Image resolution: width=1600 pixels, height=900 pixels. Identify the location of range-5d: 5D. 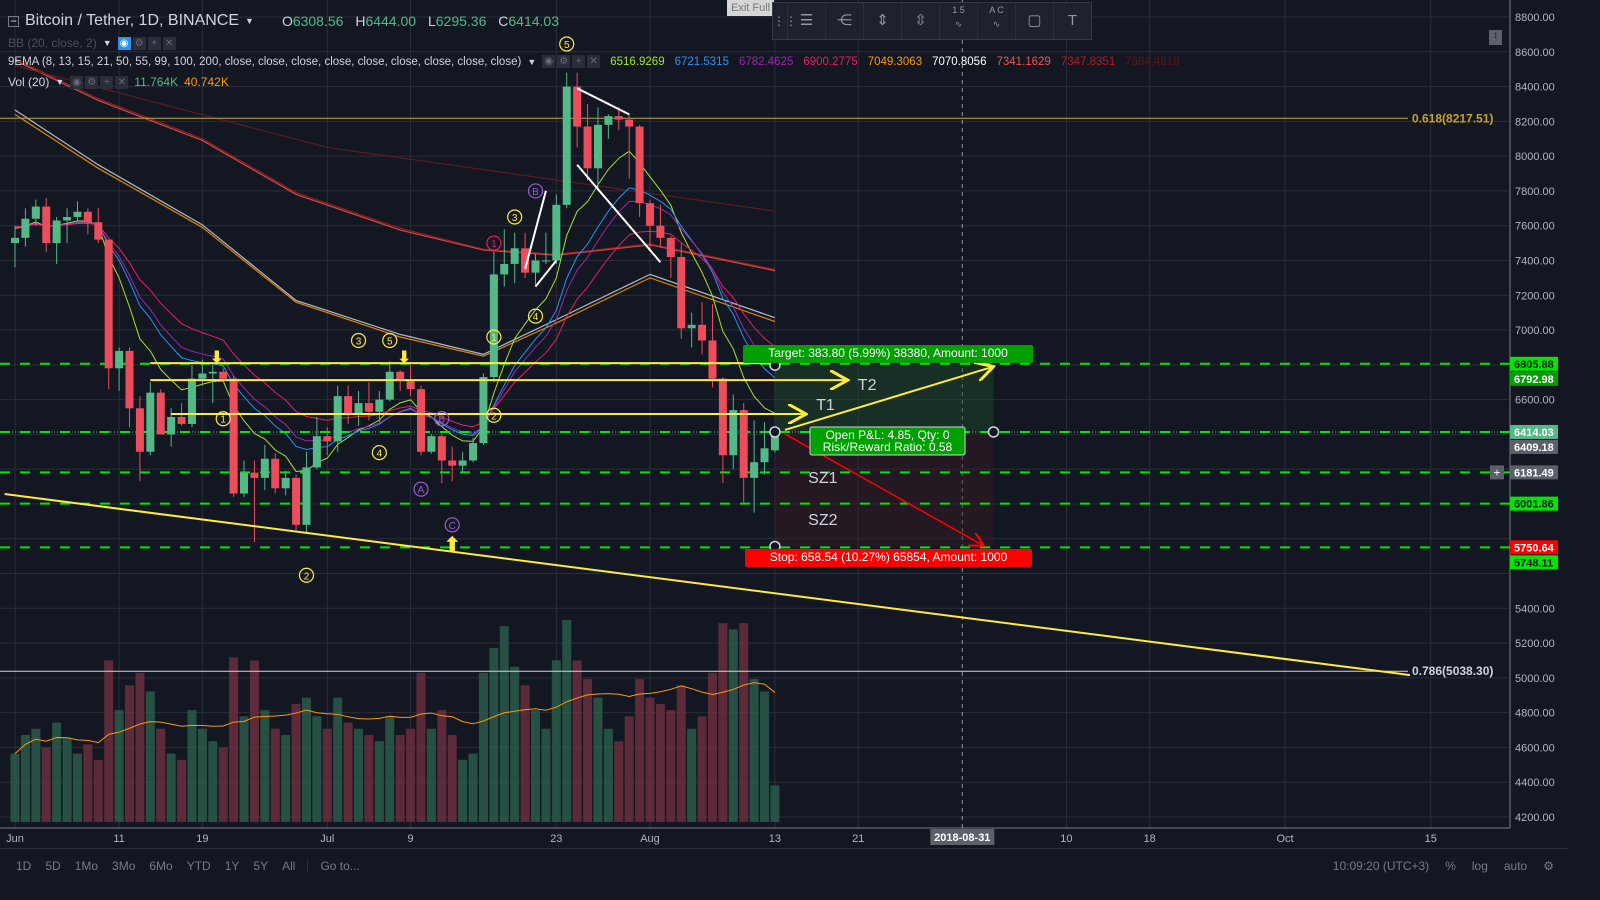
(53, 865).